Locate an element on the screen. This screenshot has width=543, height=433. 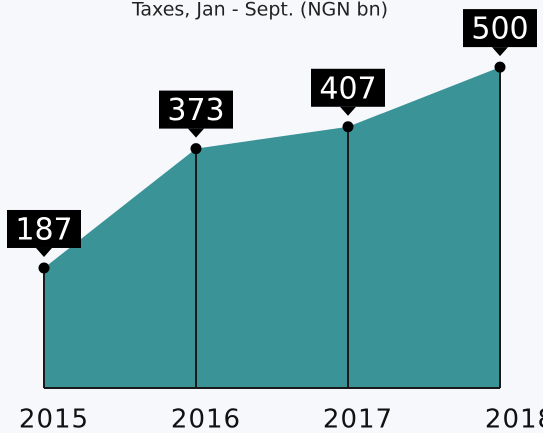
x-tick-label: 2016 is located at coordinates (206, 419).